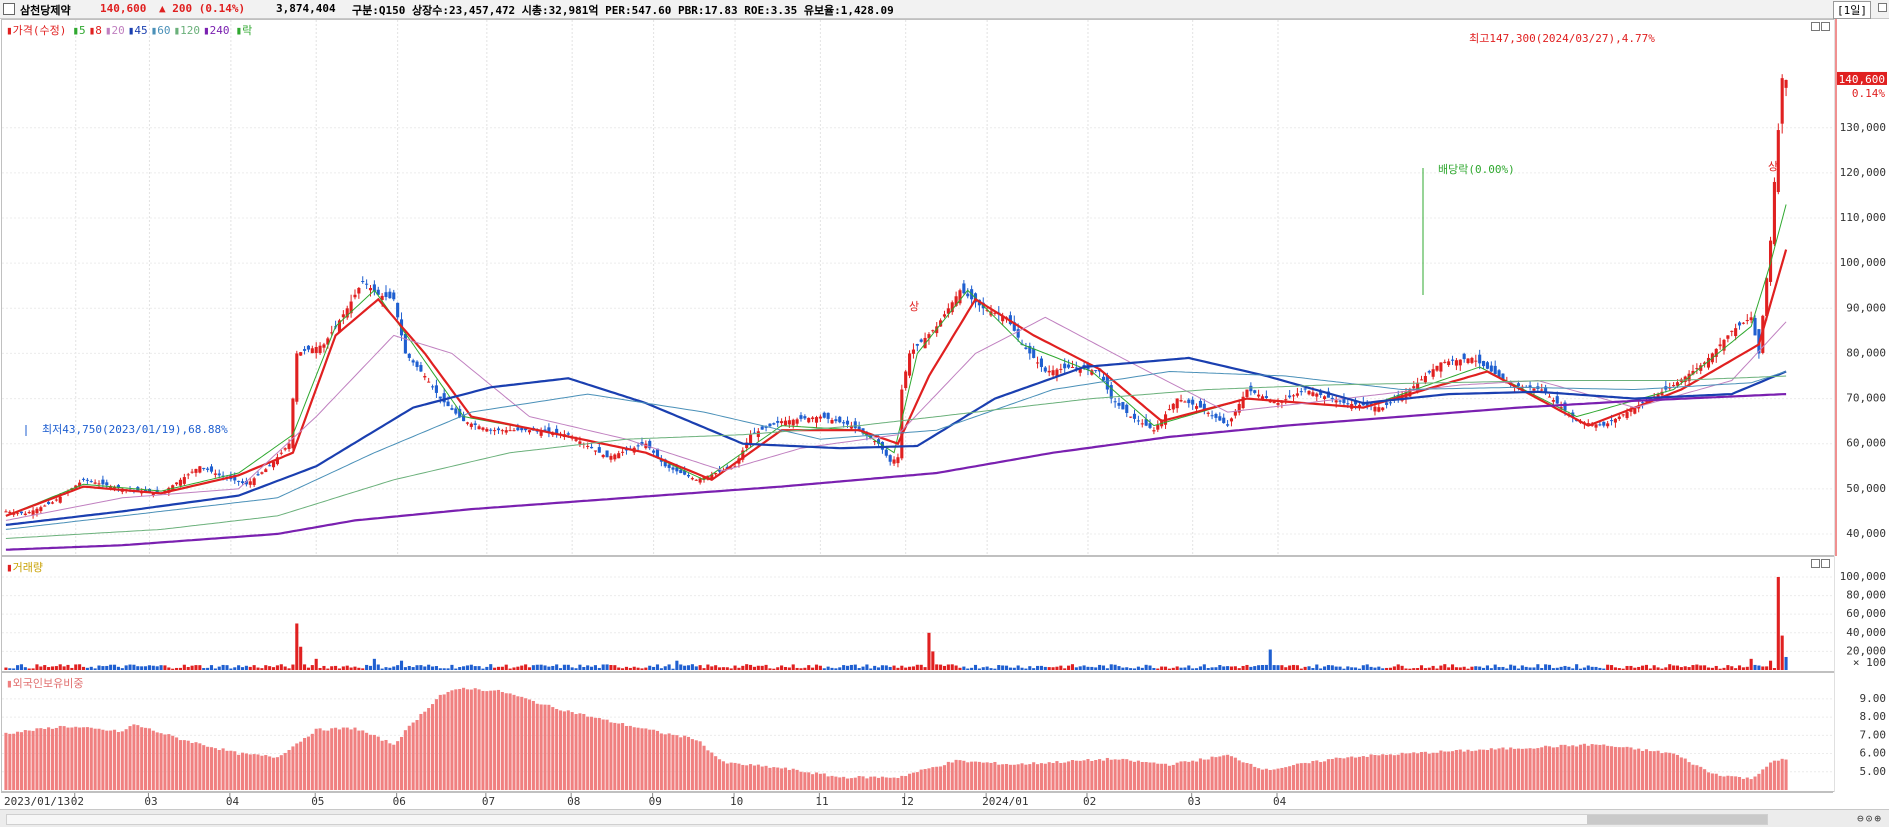 The height and width of the screenshot is (827, 1889). What do you see at coordinates (1878, 818) in the screenshot?
I see `zoom-in-icon: ⊕` at bounding box center [1878, 818].